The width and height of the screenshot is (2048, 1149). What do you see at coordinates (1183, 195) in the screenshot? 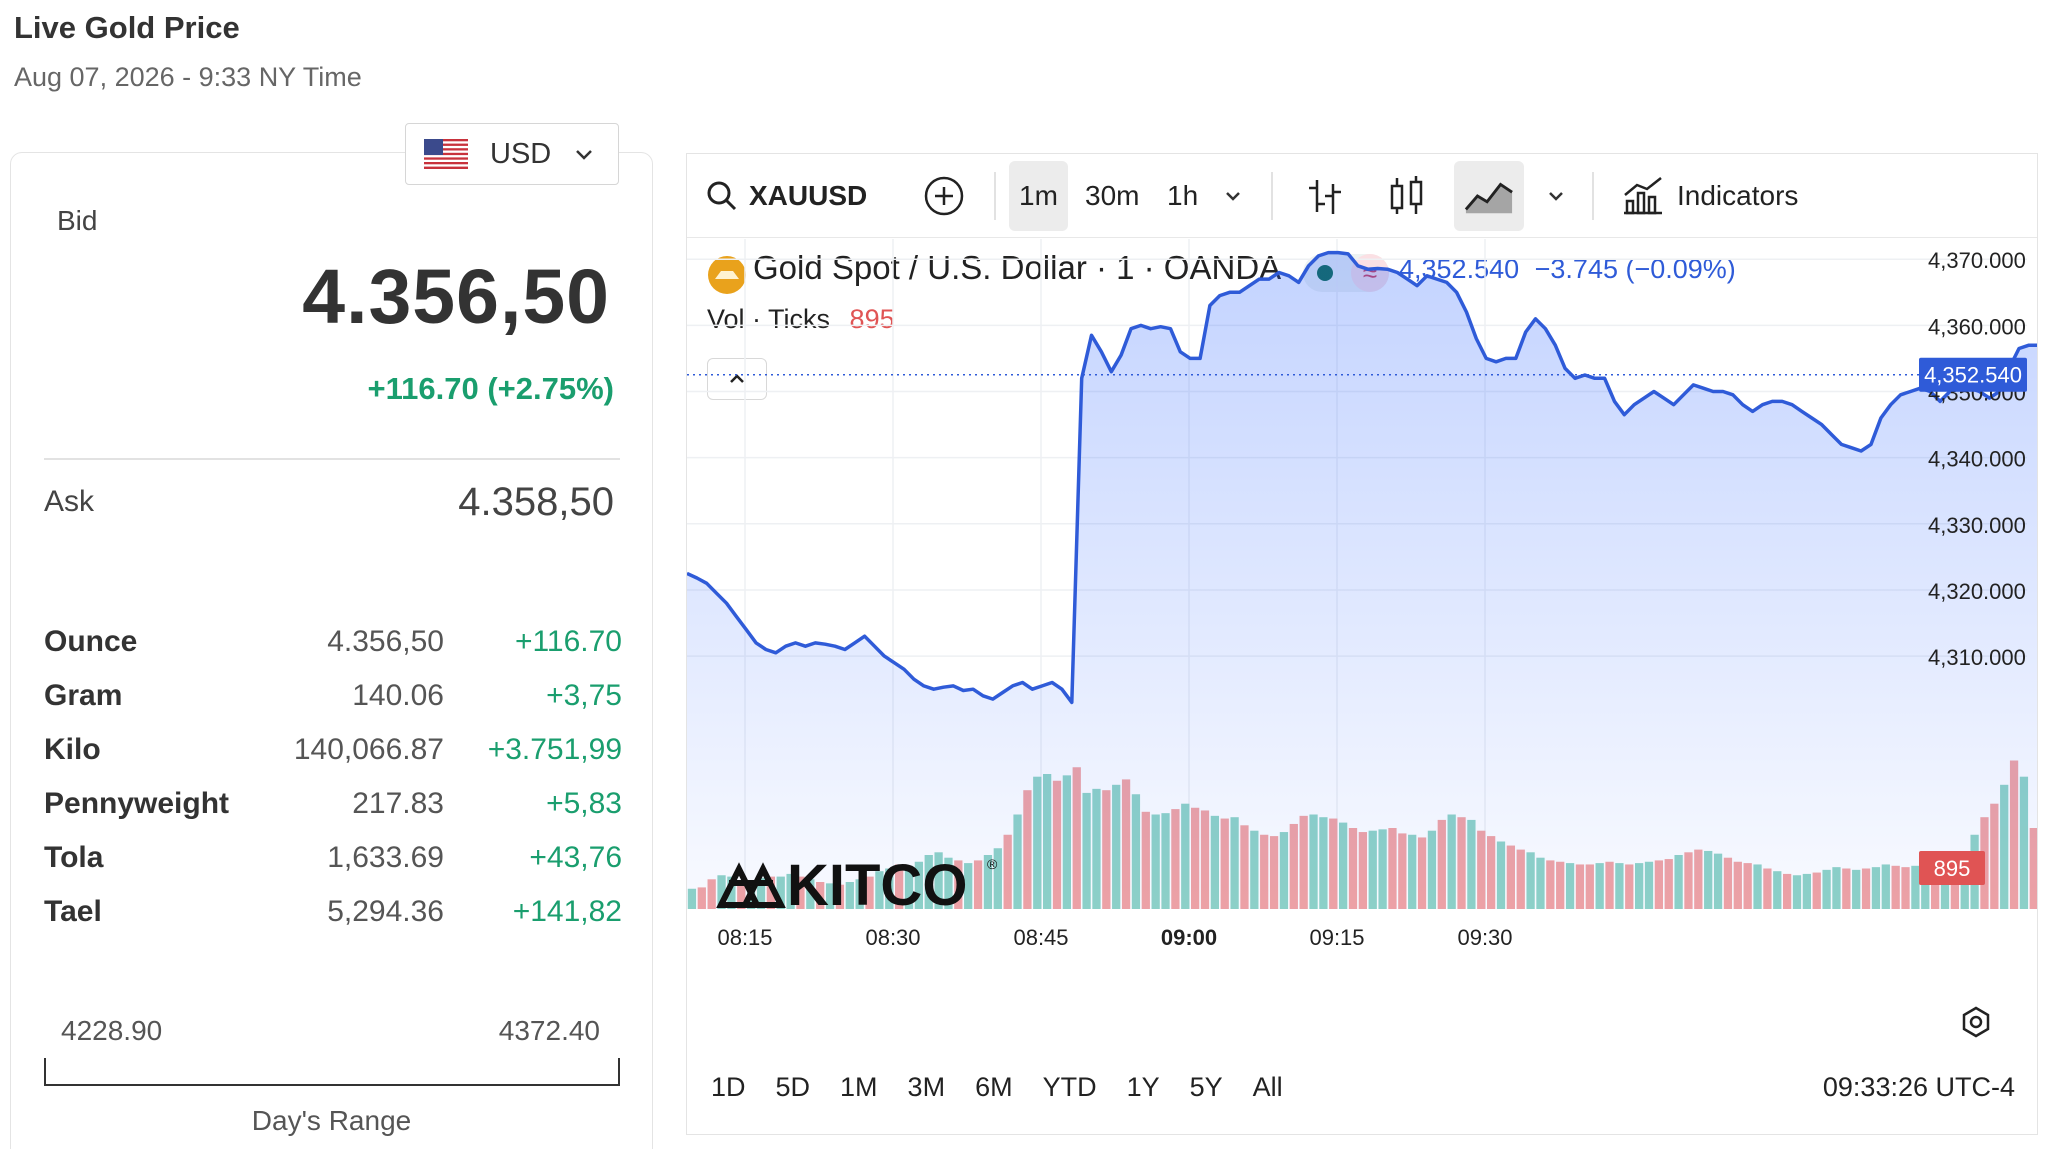
I see `interval-1h: 1h` at bounding box center [1183, 195].